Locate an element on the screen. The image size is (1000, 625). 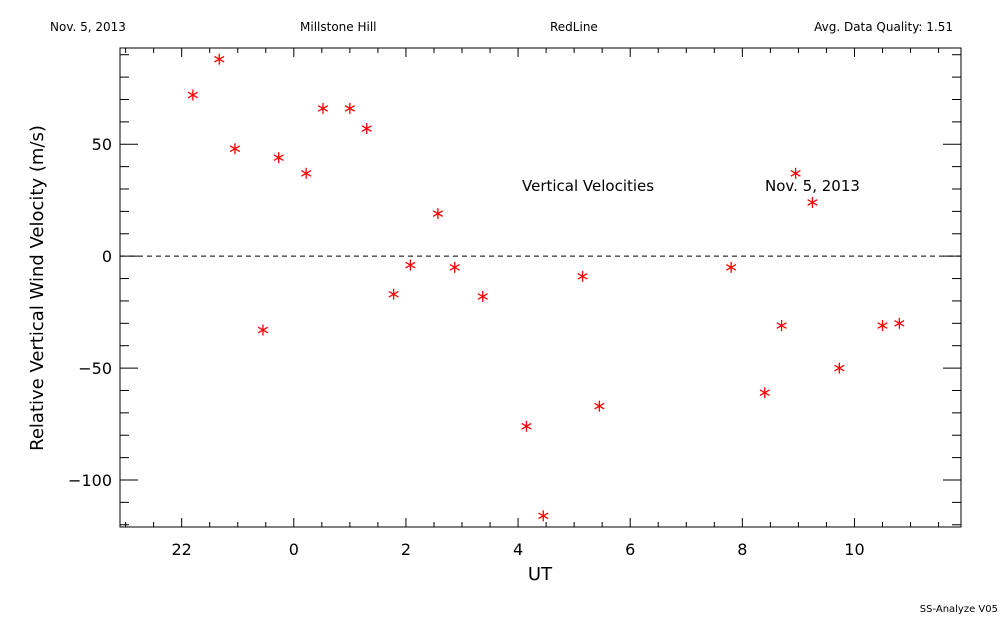
x-tick-label: 2 is located at coordinates (406, 549).